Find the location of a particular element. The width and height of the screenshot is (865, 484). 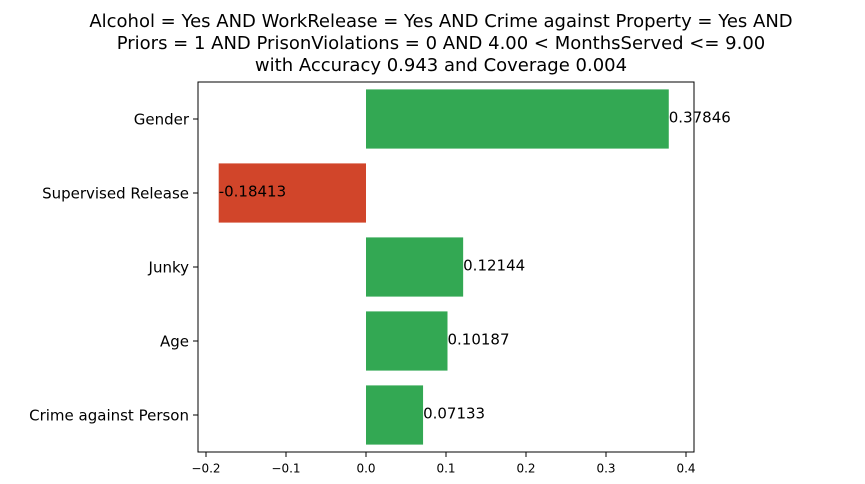

x-tick-label-6: 0.4 is located at coordinates (685, 469).